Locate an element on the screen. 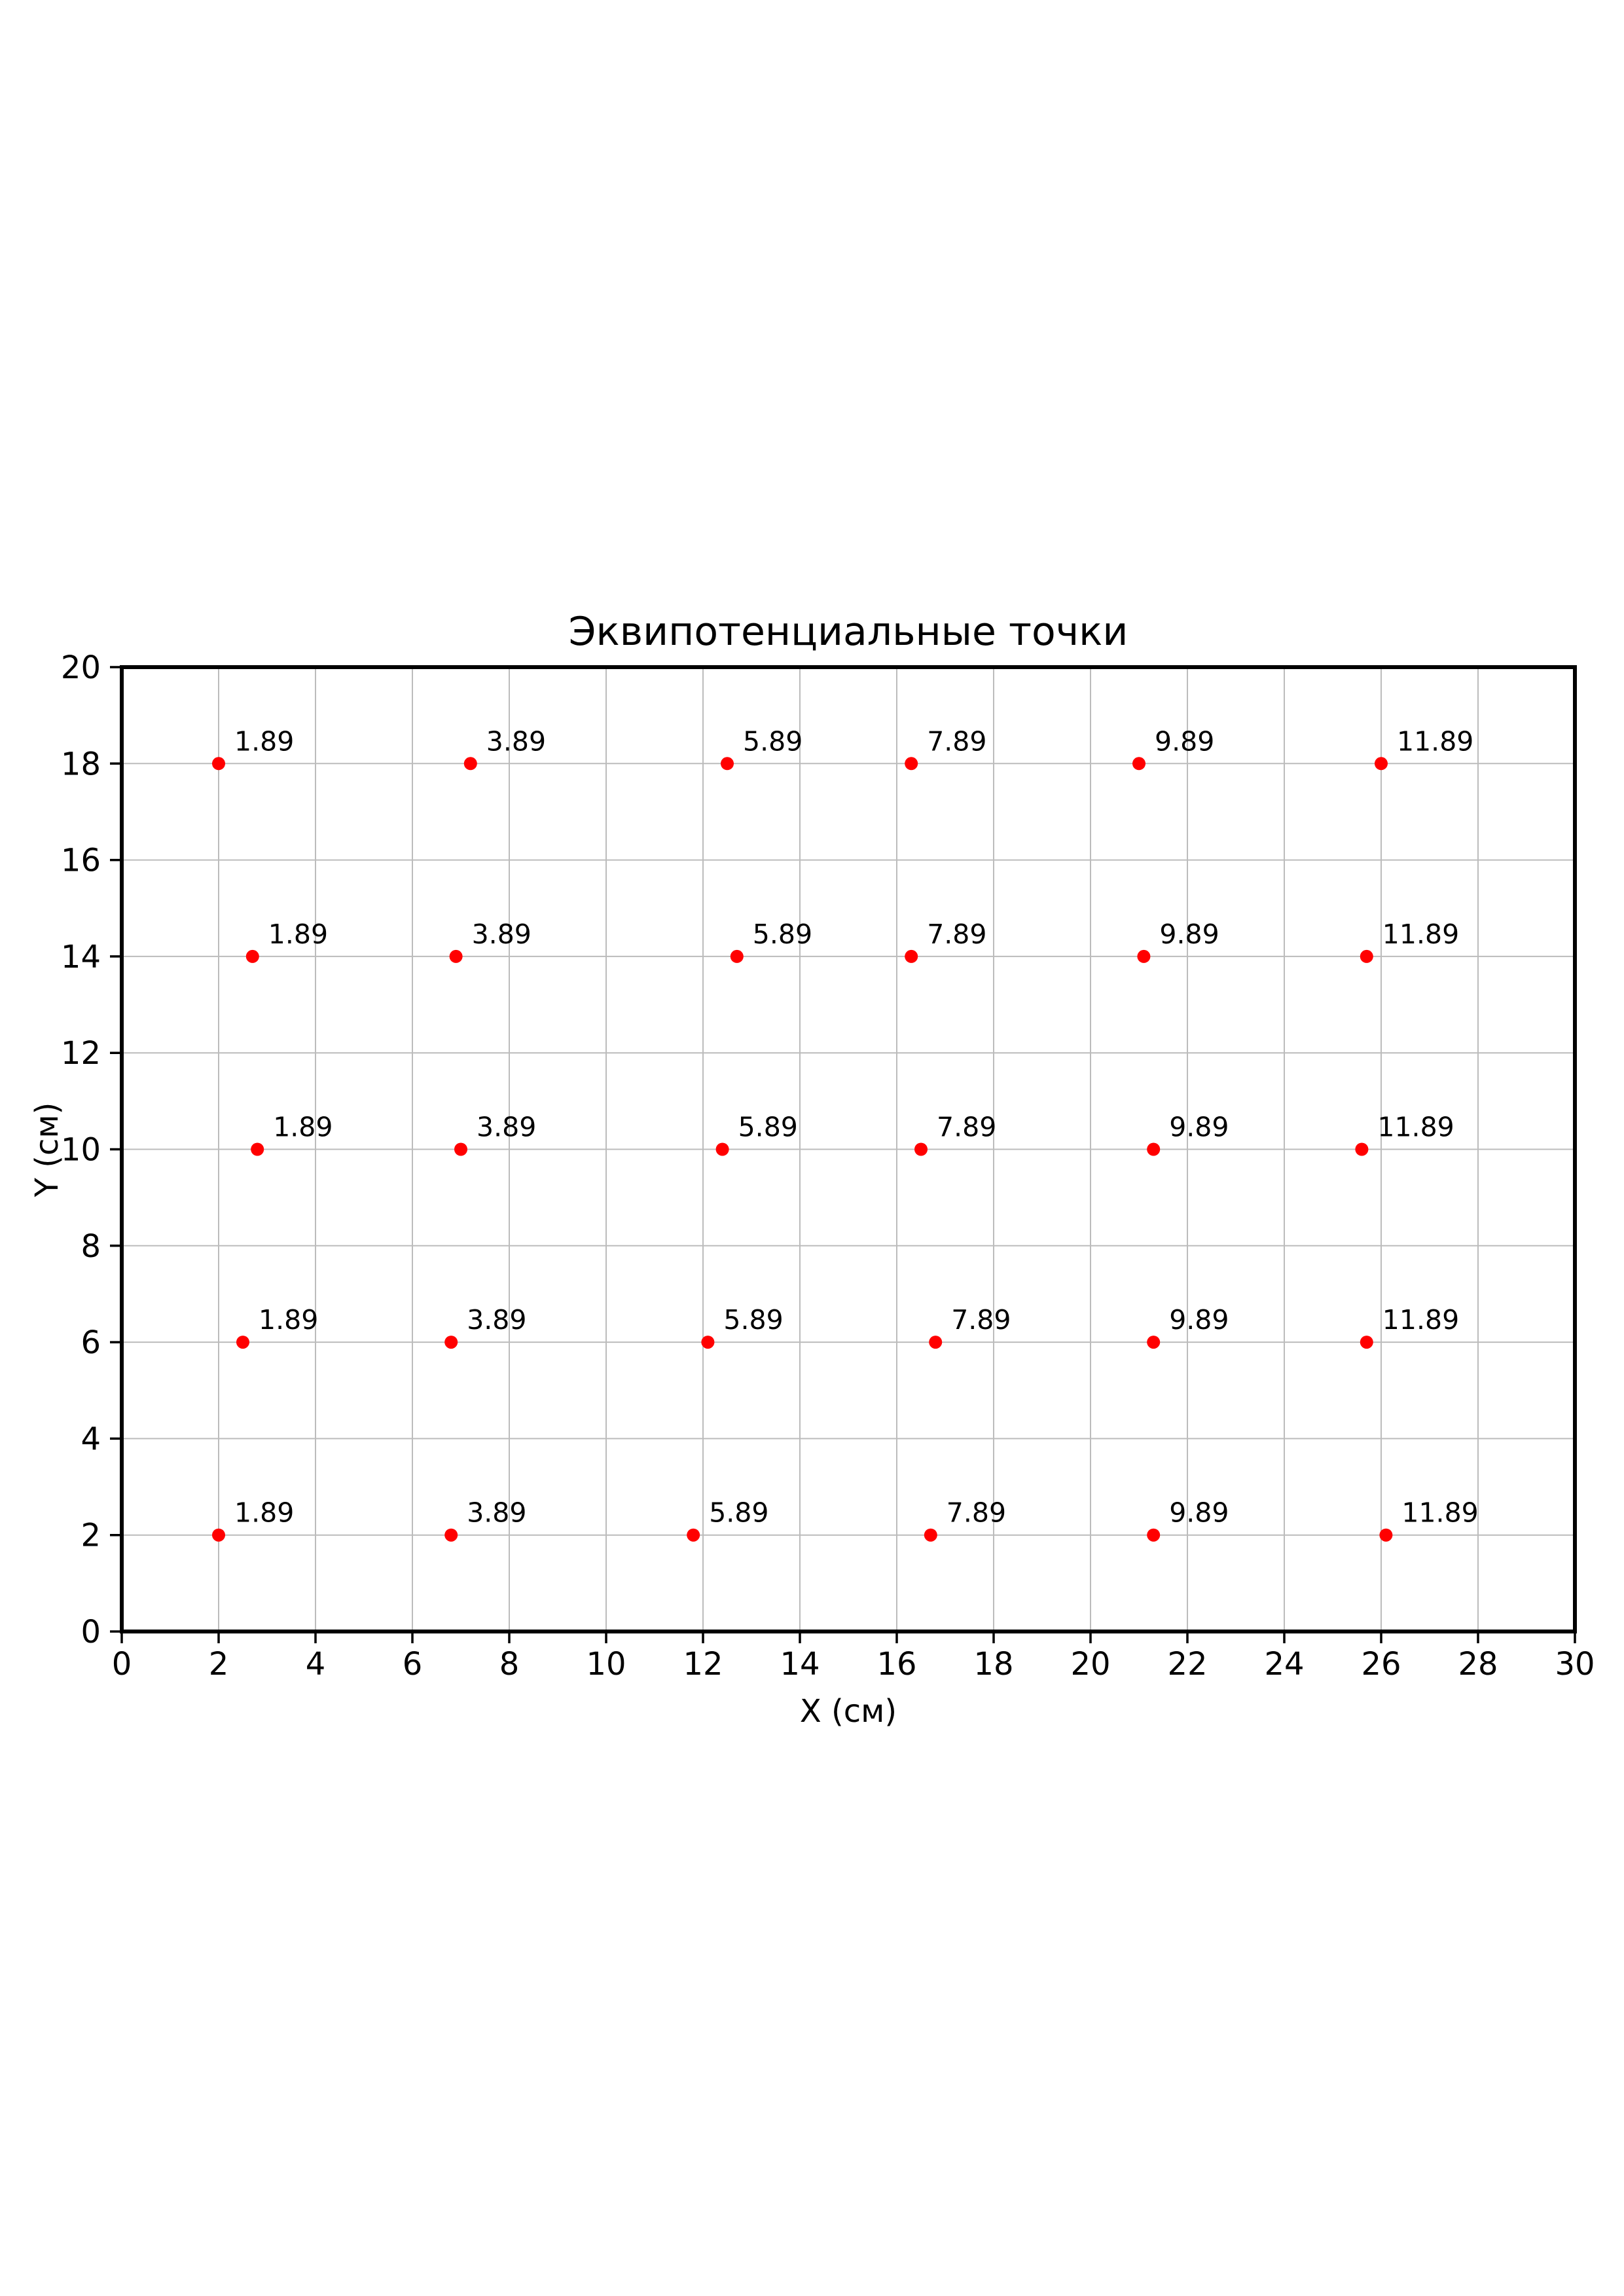 This screenshot has height=2296, width=1624. y-tick-label-20: 20 is located at coordinates (81, 667).